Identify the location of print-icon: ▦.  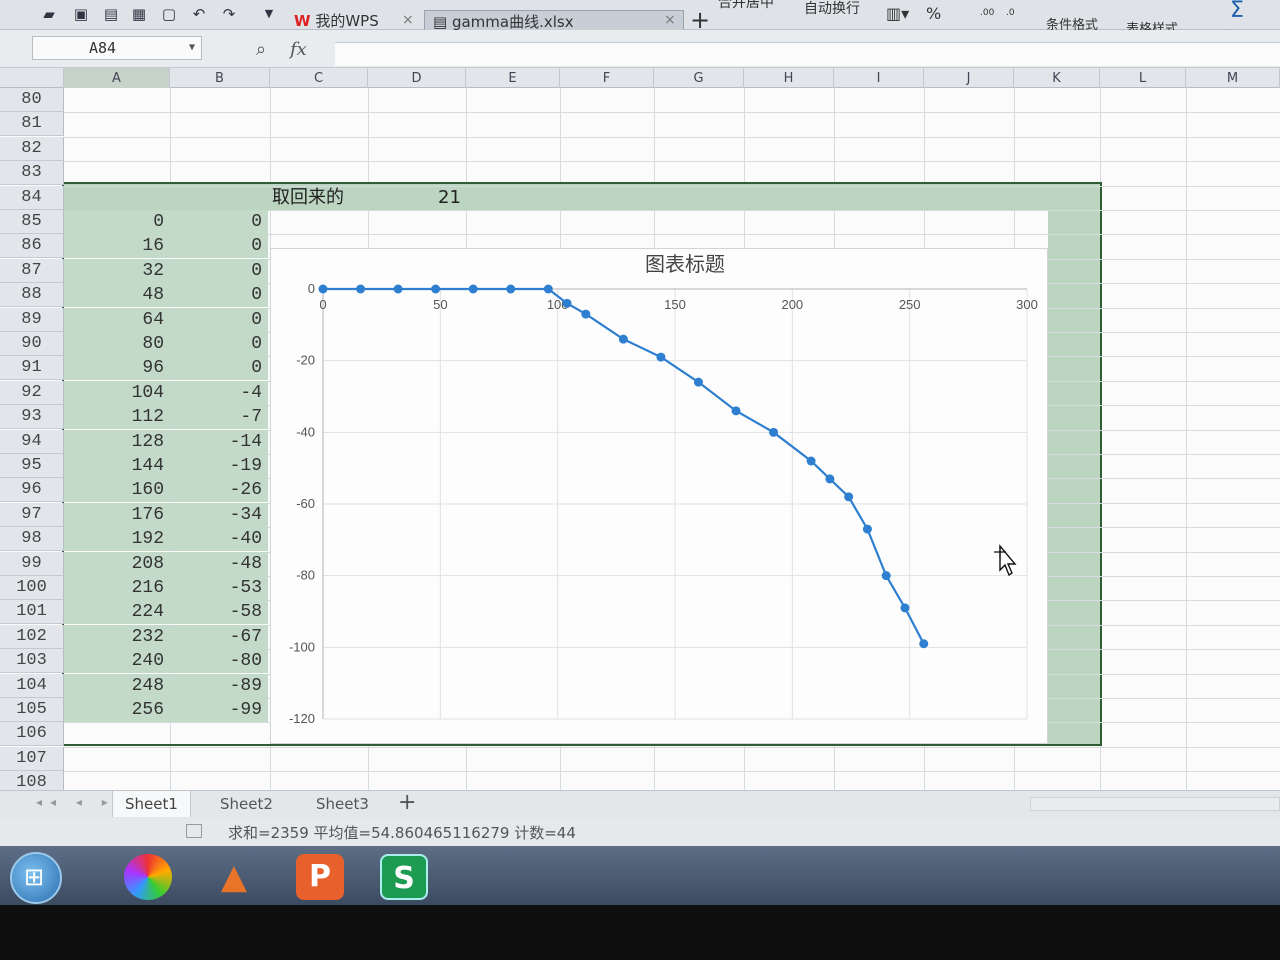
(139, 14).